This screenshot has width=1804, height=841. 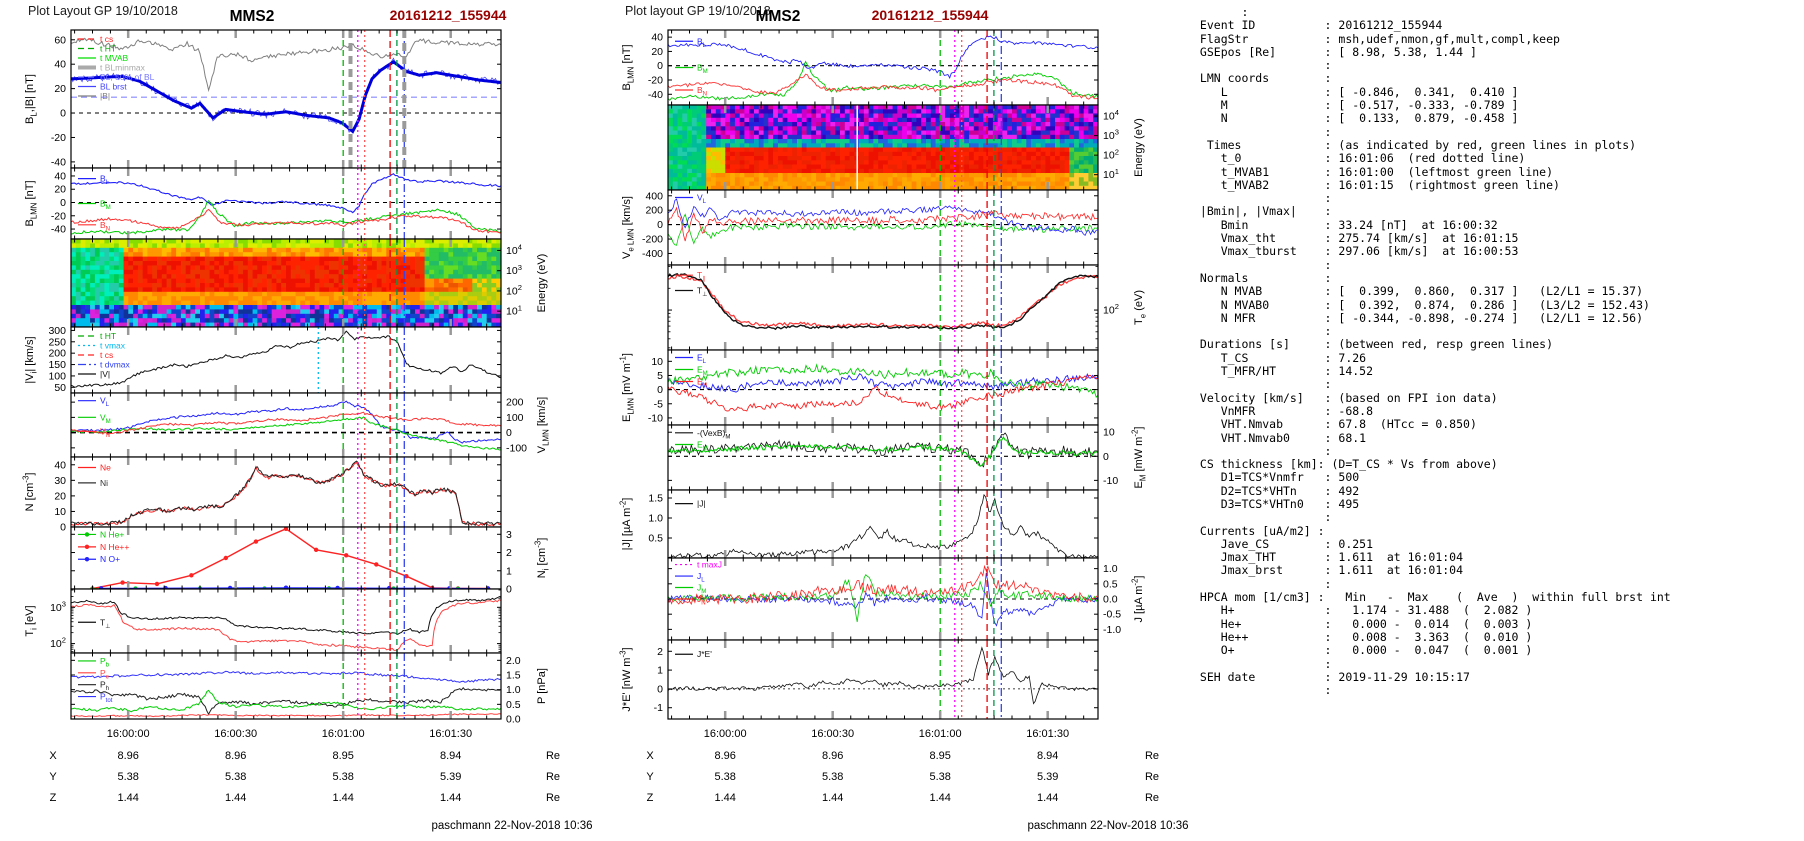 I want to click on series-e-m, so click(x=883, y=451).